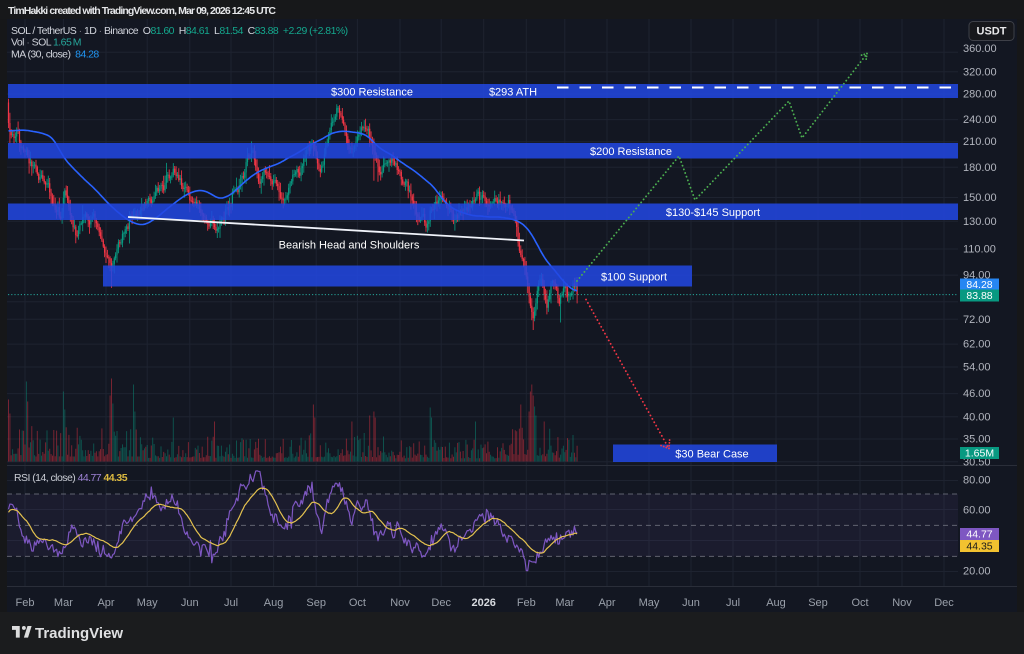 The width and height of the screenshot is (1024, 654). Describe the element at coordinates (483, 603) in the screenshot. I see `svg-text: 2026` at that location.